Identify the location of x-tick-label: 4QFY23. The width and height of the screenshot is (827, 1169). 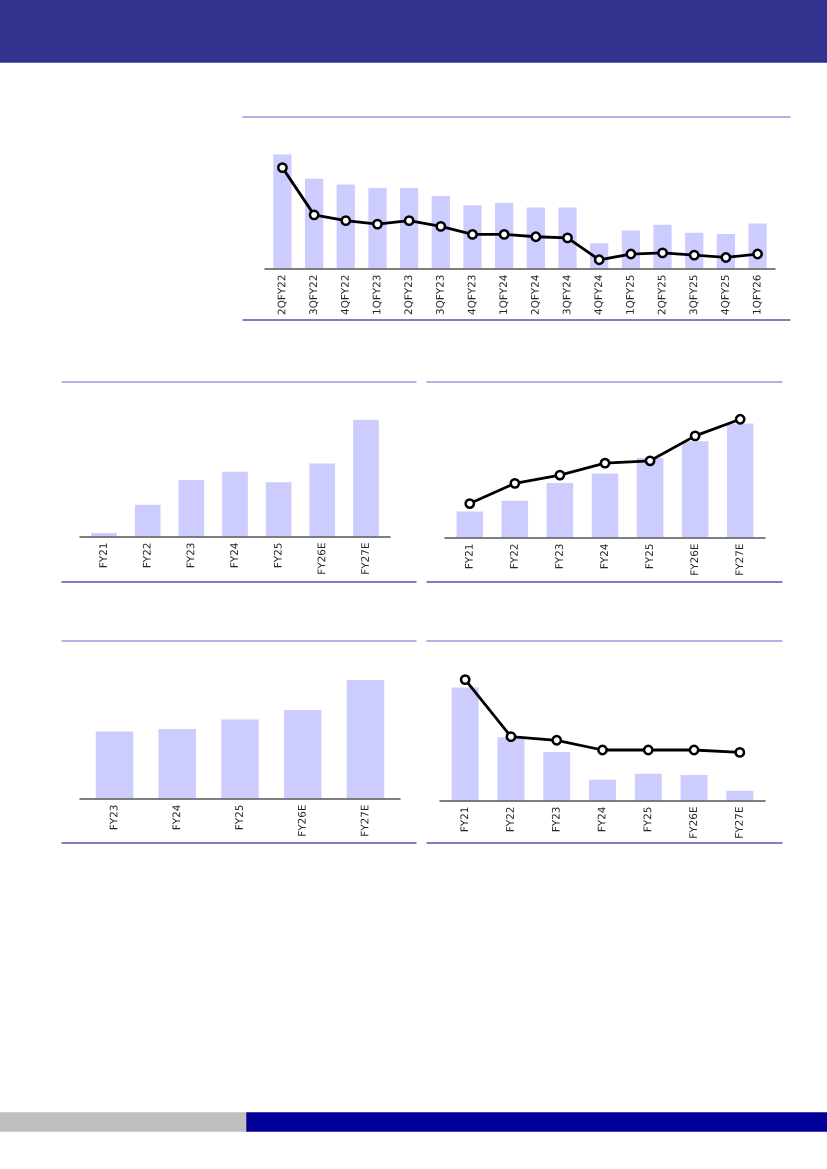
(472, 295).